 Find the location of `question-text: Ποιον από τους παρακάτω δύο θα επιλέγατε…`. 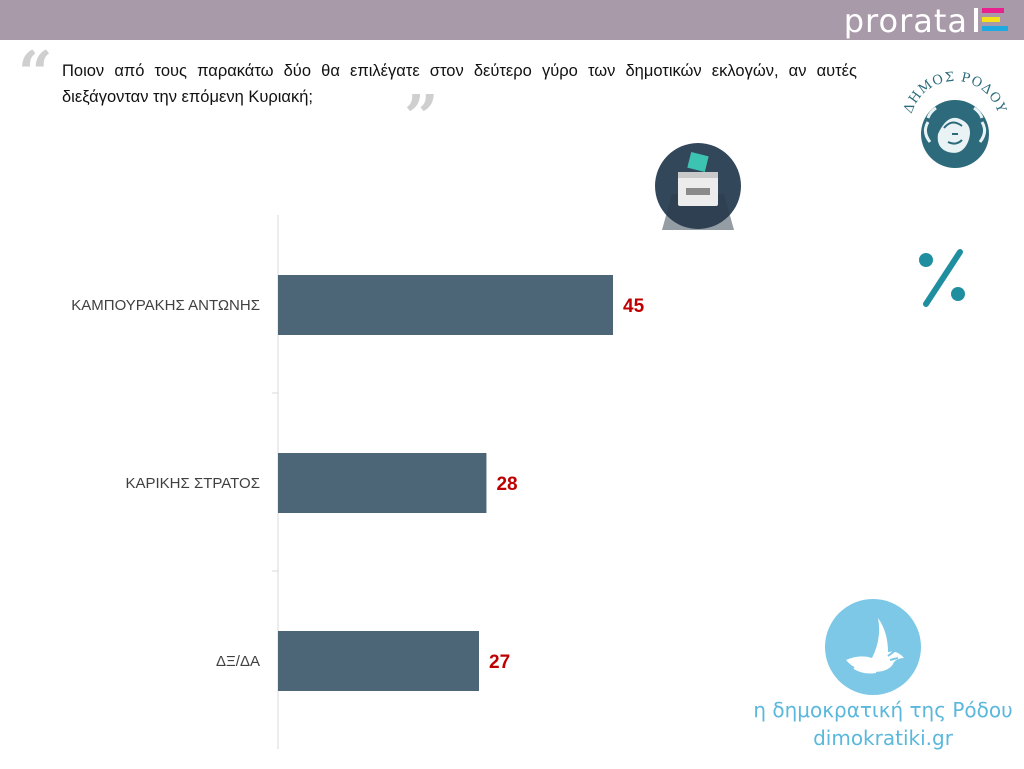

question-text: Ποιον από τους παρακάτω δύο θα επιλέγατε… is located at coordinates (459, 84).